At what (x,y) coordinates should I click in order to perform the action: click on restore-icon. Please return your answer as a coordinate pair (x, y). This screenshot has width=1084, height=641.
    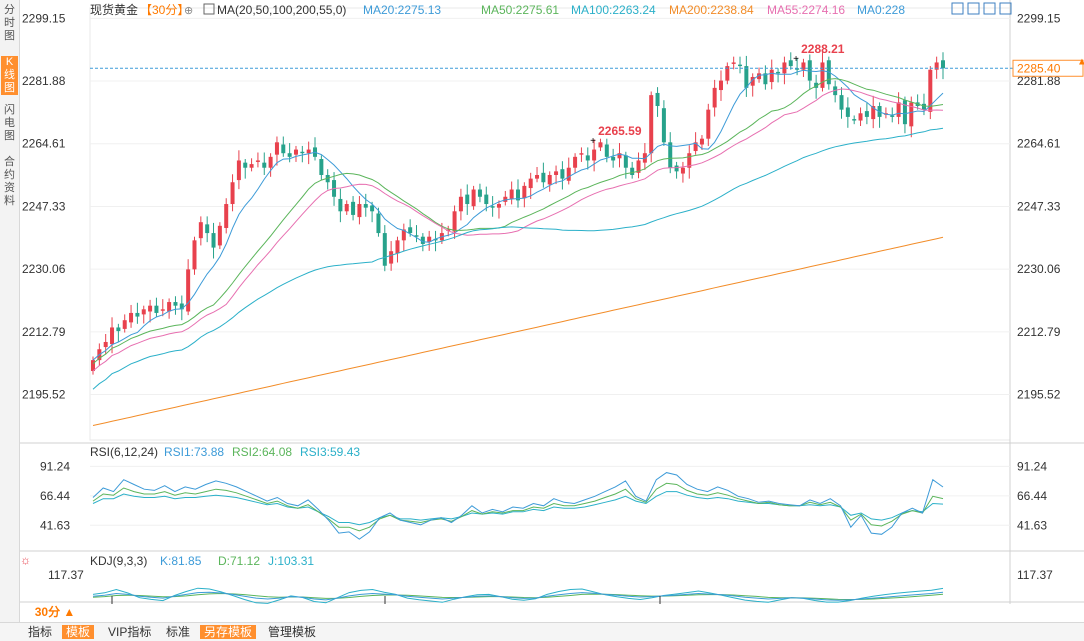
    Looking at the image, I should click on (989, 8).